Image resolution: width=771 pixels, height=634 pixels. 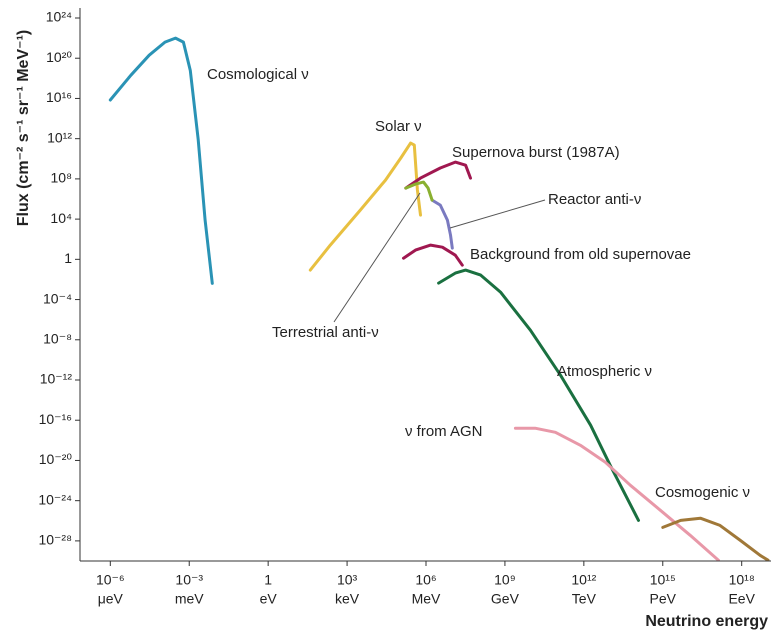 What do you see at coordinates (347, 599) in the screenshot?
I see `x-tick-unit: keV` at bounding box center [347, 599].